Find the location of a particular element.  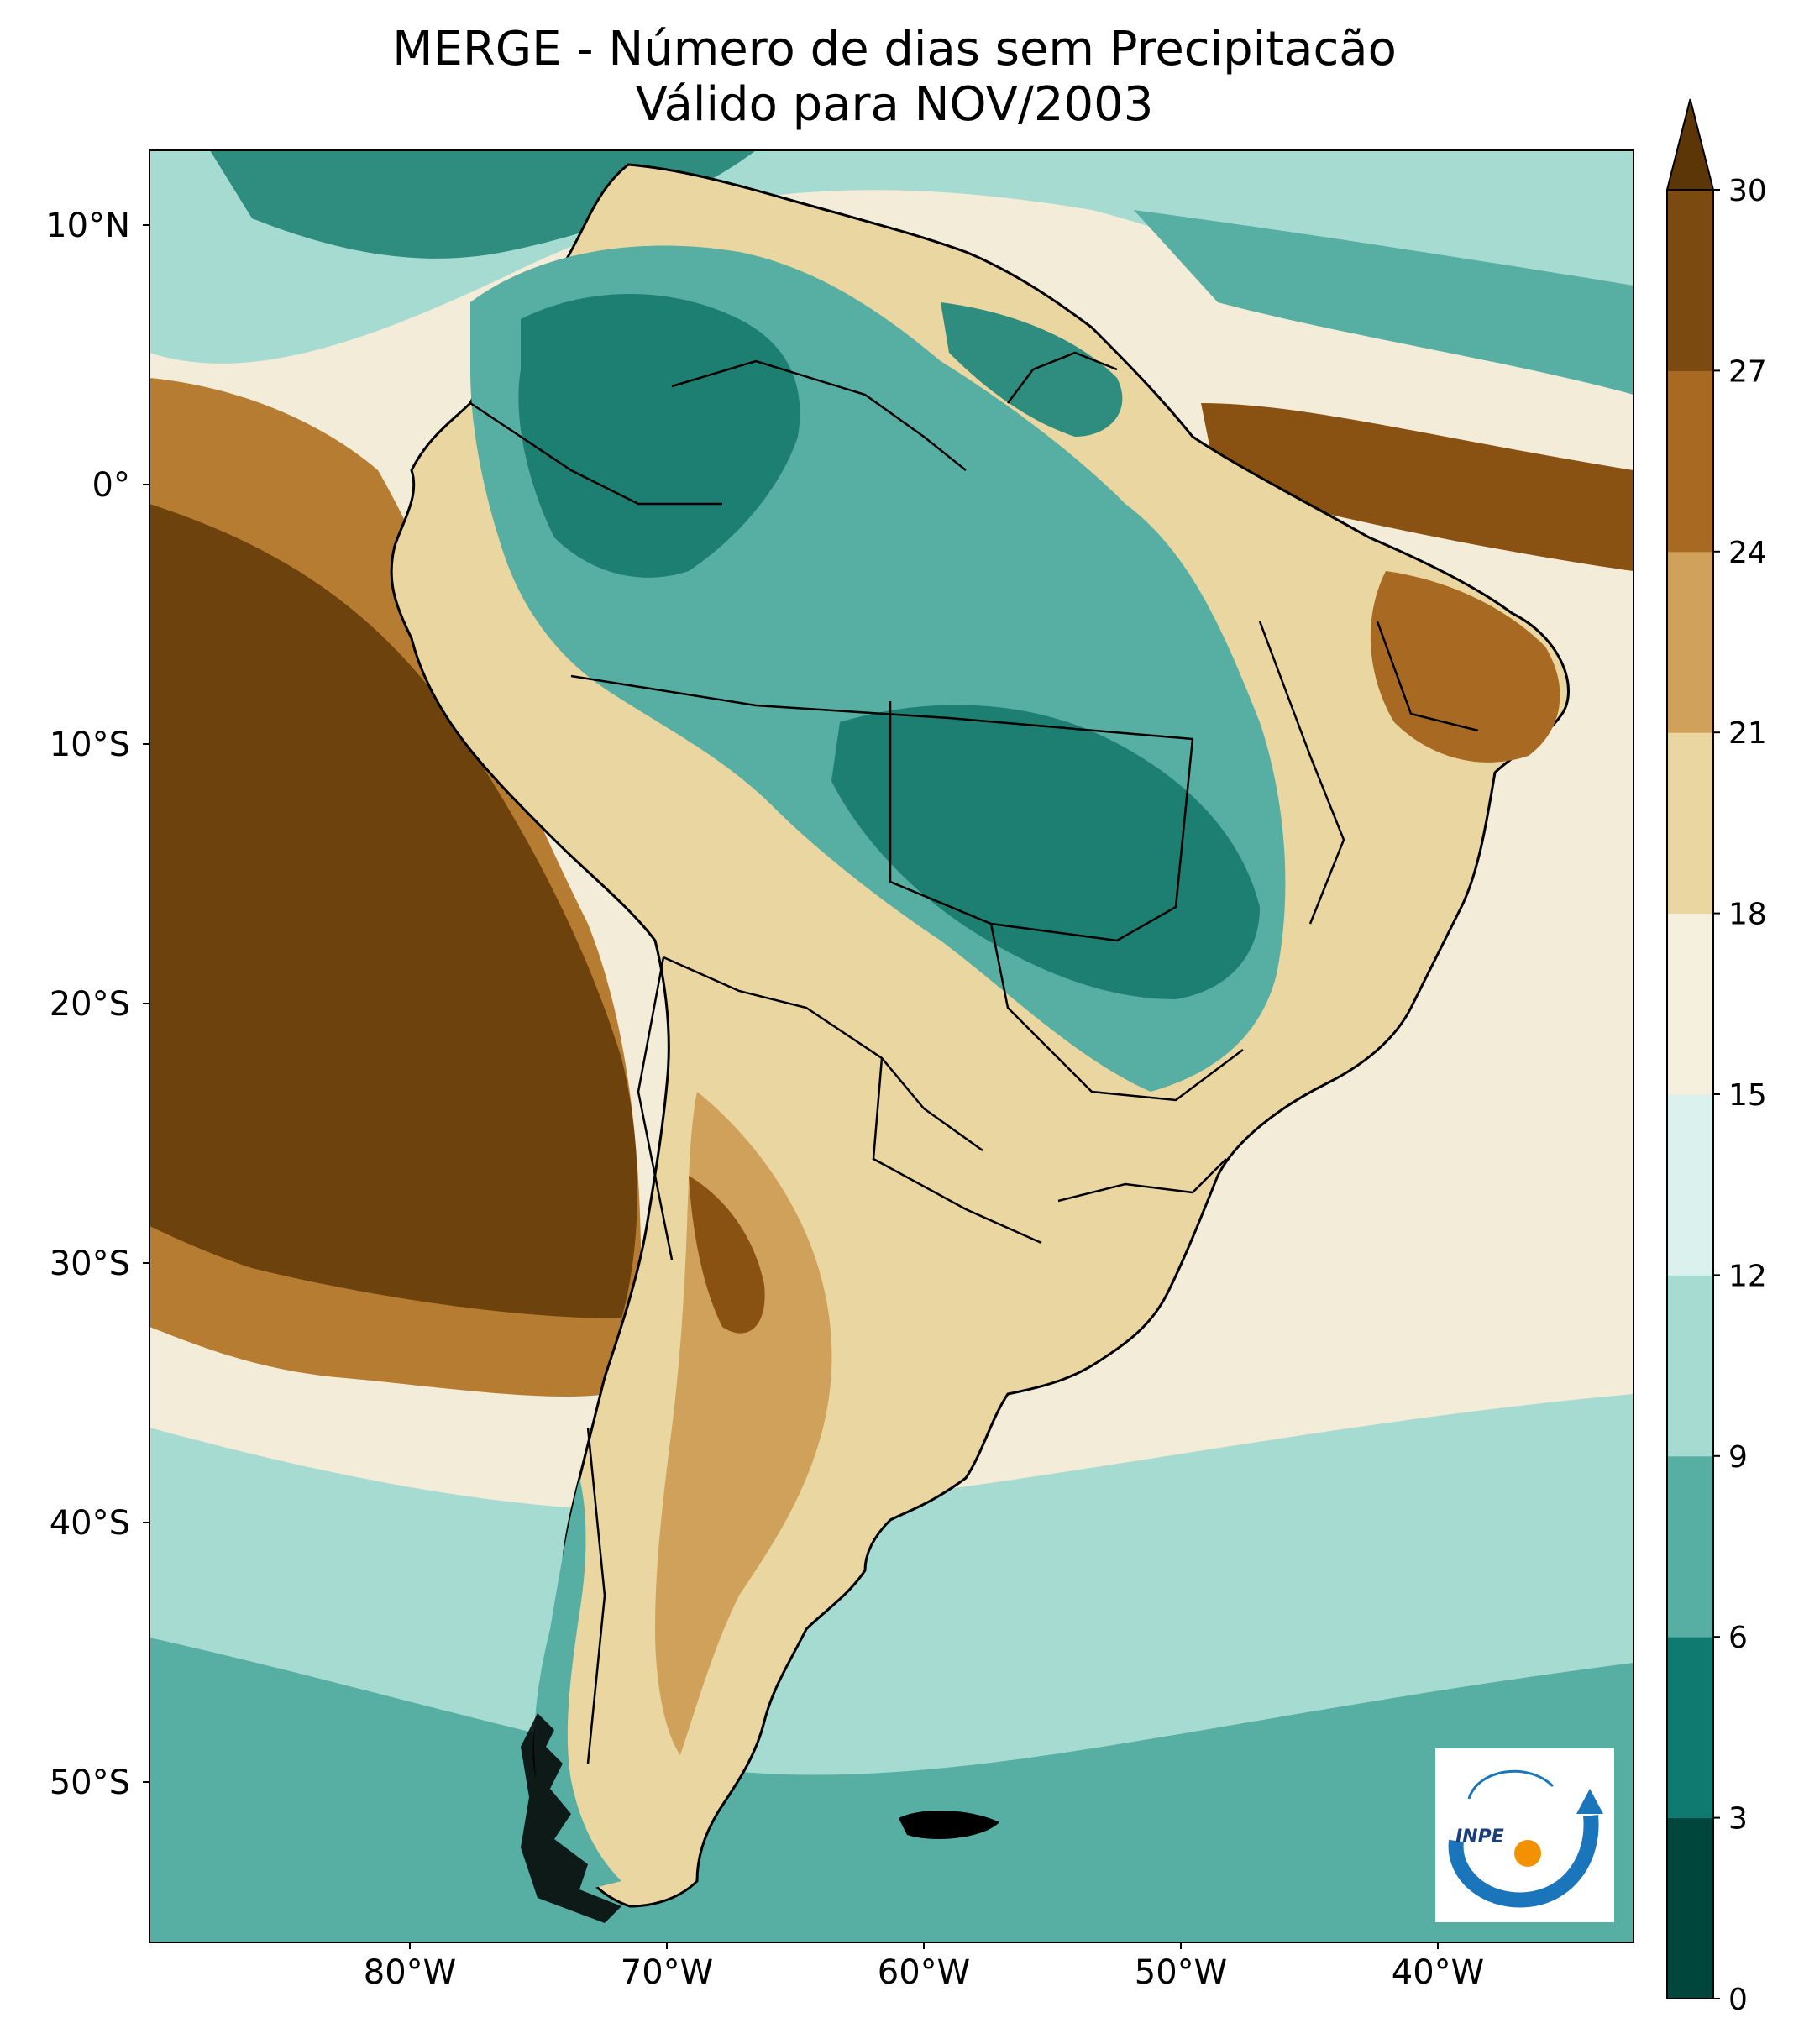

lat-tick-label: 40°S is located at coordinates (90, 1523).